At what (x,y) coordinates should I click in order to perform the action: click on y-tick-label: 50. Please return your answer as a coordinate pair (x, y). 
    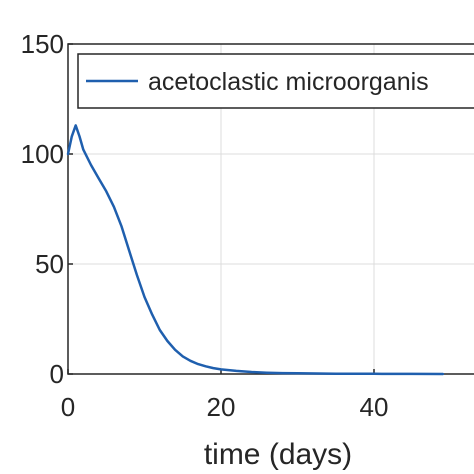
    Looking at the image, I should click on (49, 264).